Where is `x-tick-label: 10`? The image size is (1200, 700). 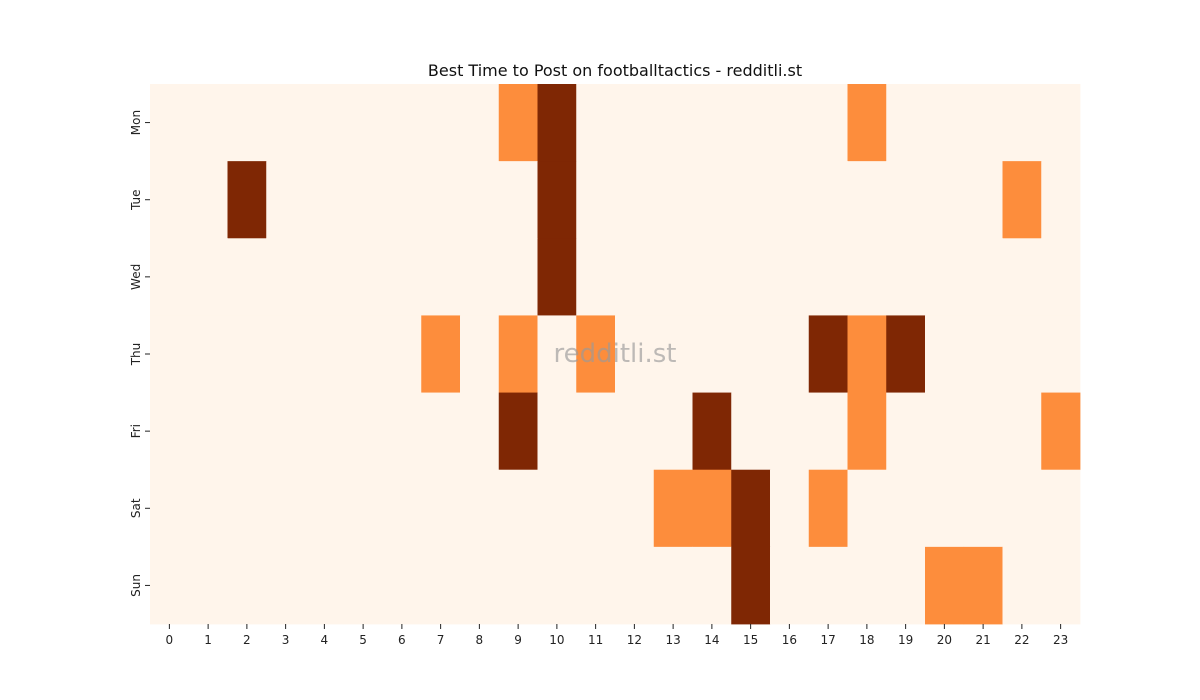
x-tick-label: 10 is located at coordinates (556, 640).